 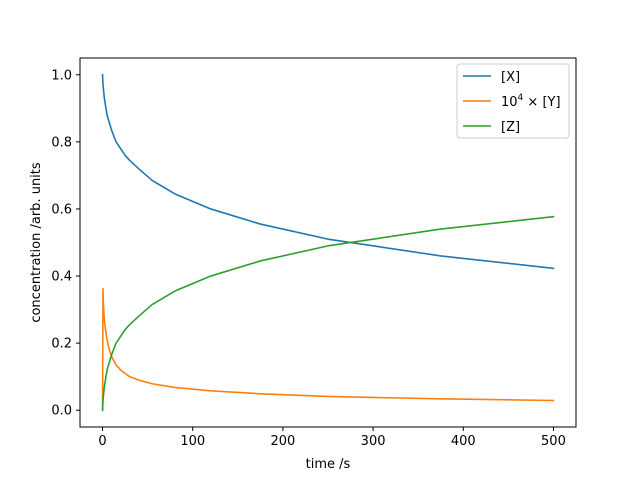 I want to click on x-tick-label: 500, so click(x=553, y=441).